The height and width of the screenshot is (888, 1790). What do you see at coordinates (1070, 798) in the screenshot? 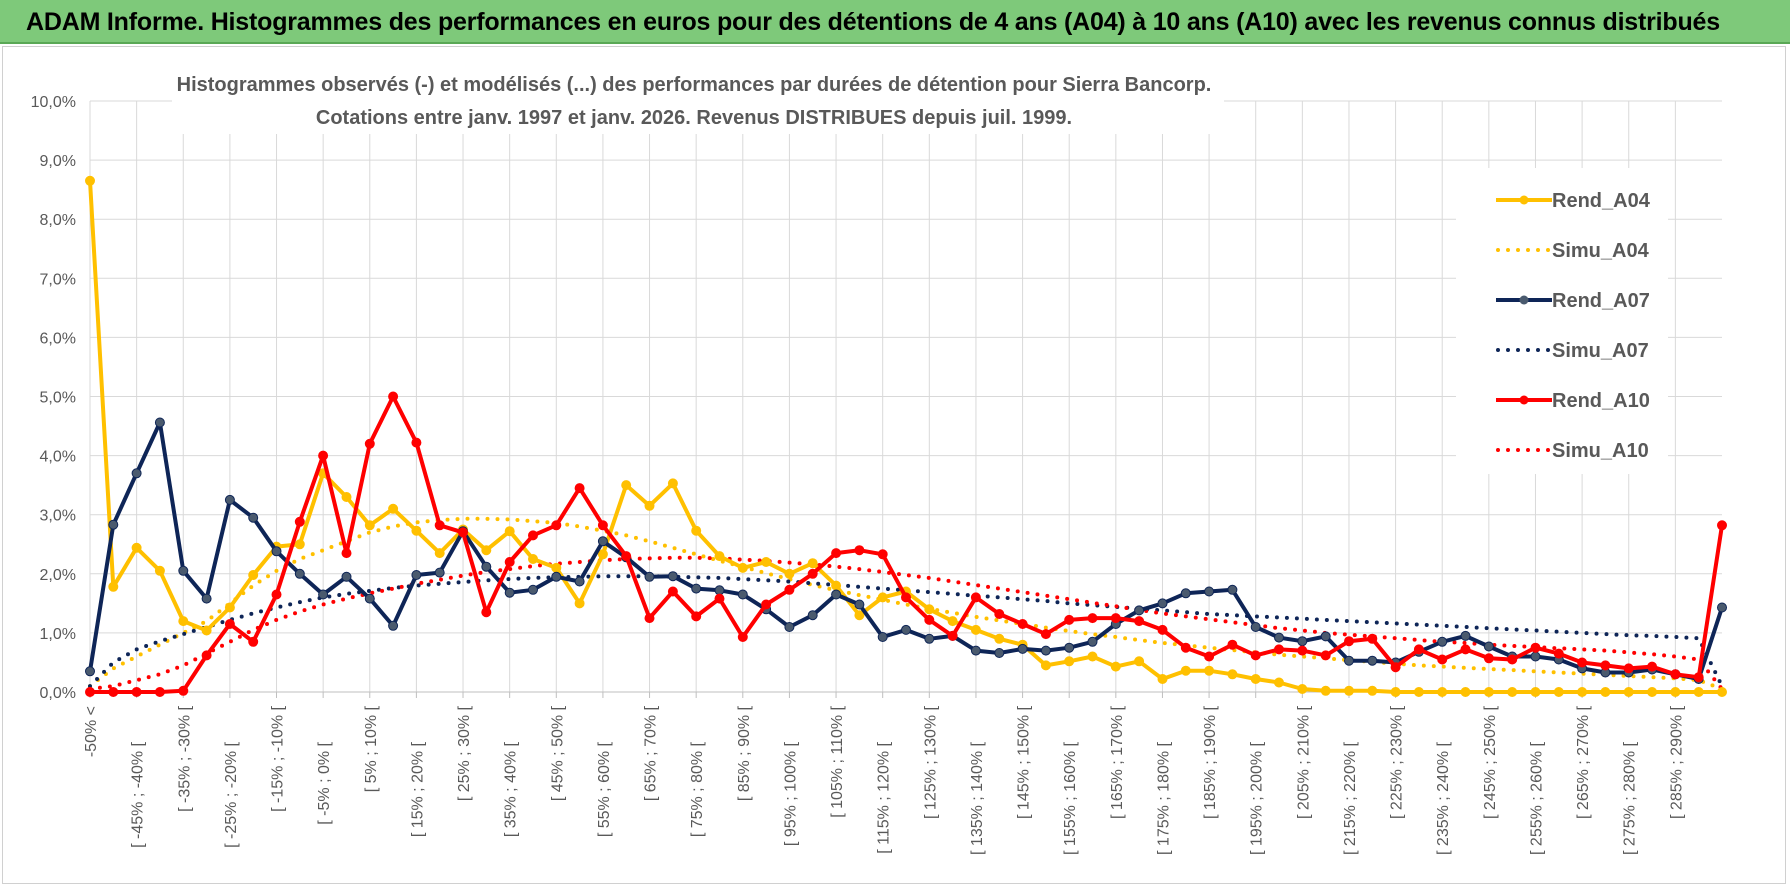
I see `x-tick-label: [ 155% ; 160% [` at bounding box center [1070, 798].